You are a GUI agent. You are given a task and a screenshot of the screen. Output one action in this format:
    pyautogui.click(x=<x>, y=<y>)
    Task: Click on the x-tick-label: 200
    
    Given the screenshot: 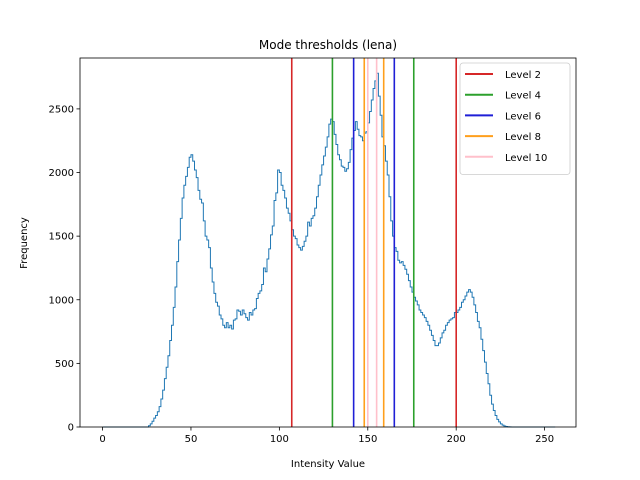 What is the action you would take?
    pyautogui.click(x=456, y=439)
    